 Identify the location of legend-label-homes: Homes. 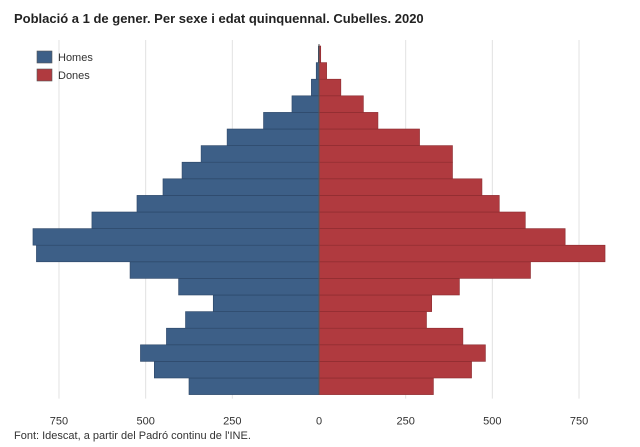
(75, 58).